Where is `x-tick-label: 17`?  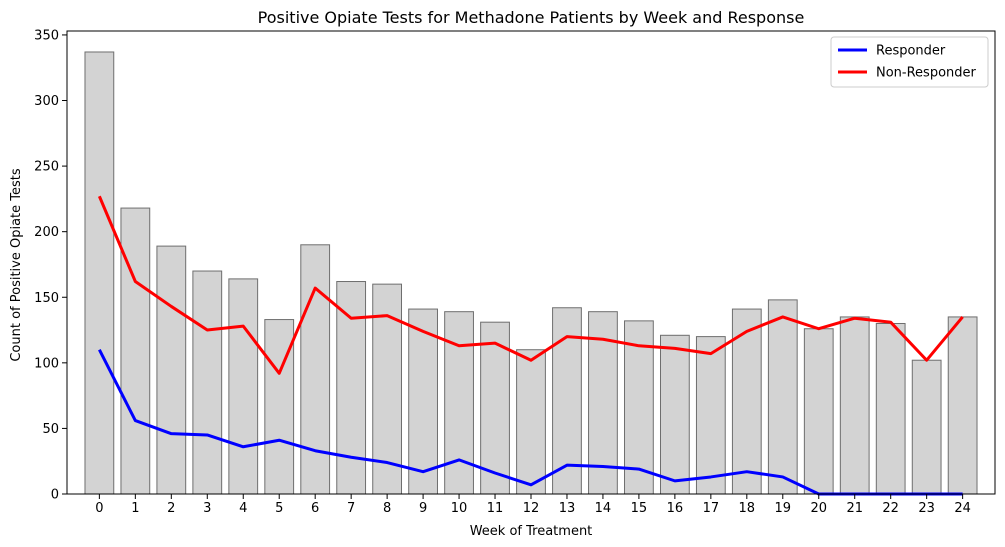
x-tick-label: 17 is located at coordinates (711, 508).